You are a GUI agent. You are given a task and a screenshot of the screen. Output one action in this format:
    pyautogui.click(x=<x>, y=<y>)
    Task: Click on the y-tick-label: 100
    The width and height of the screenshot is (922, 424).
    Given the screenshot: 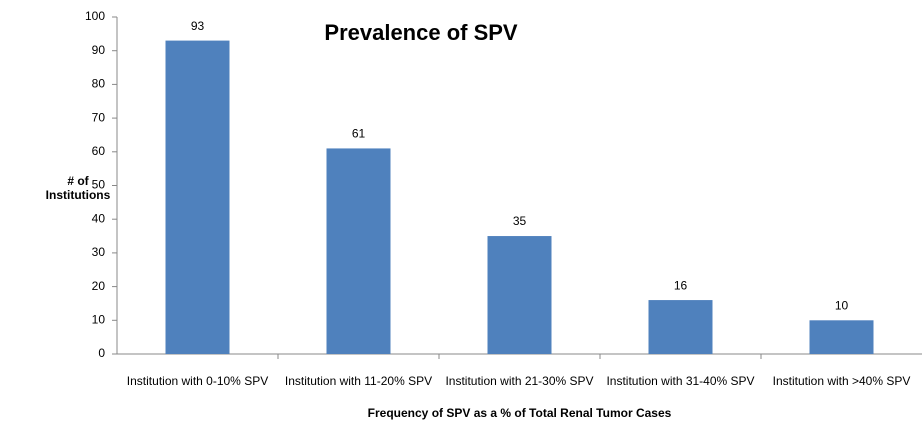 What is the action you would take?
    pyautogui.click(x=95, y=16)
    